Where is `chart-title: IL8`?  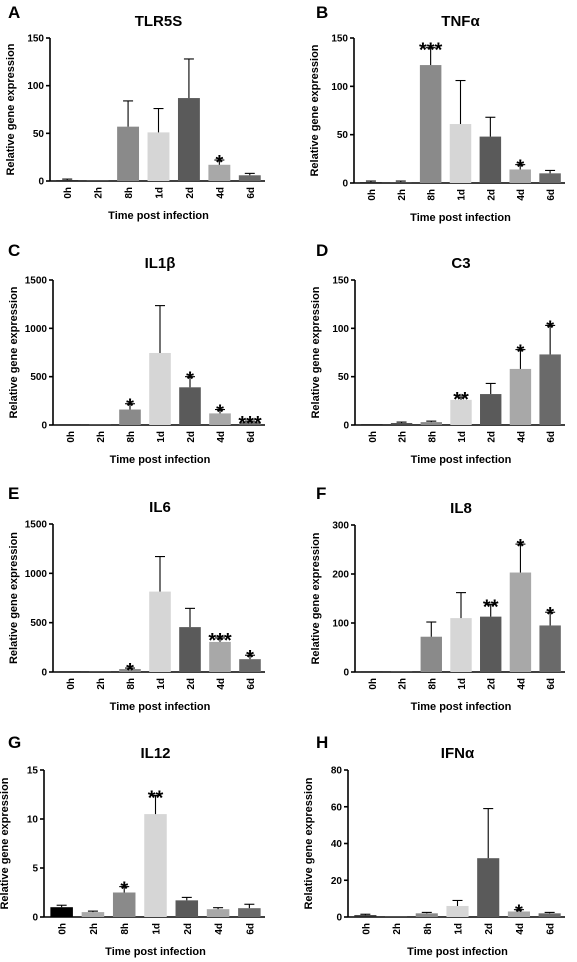 chart-title: IL8 is located at coordinates (461, 508).